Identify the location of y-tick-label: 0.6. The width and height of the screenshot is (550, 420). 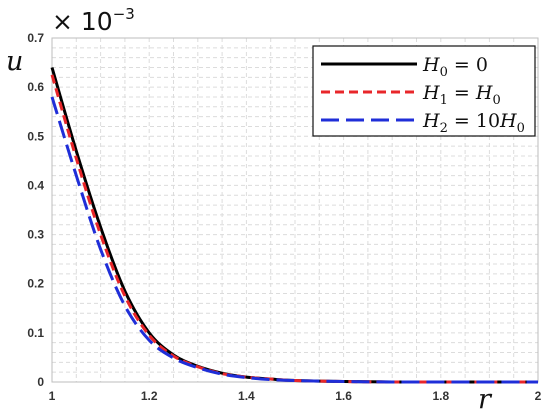
(35, 87).